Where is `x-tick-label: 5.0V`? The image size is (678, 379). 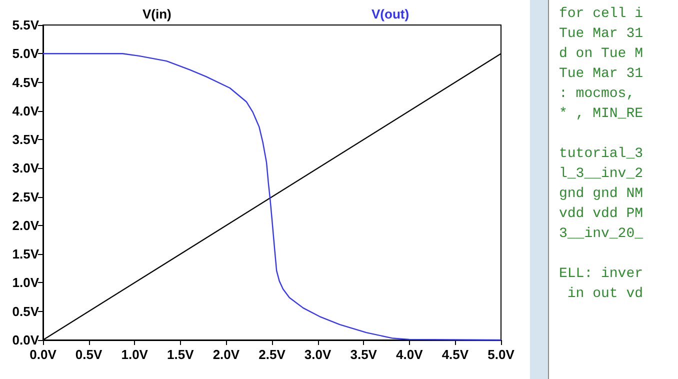
x-tick-label: 5.0V is located at coordinates (501, 354).